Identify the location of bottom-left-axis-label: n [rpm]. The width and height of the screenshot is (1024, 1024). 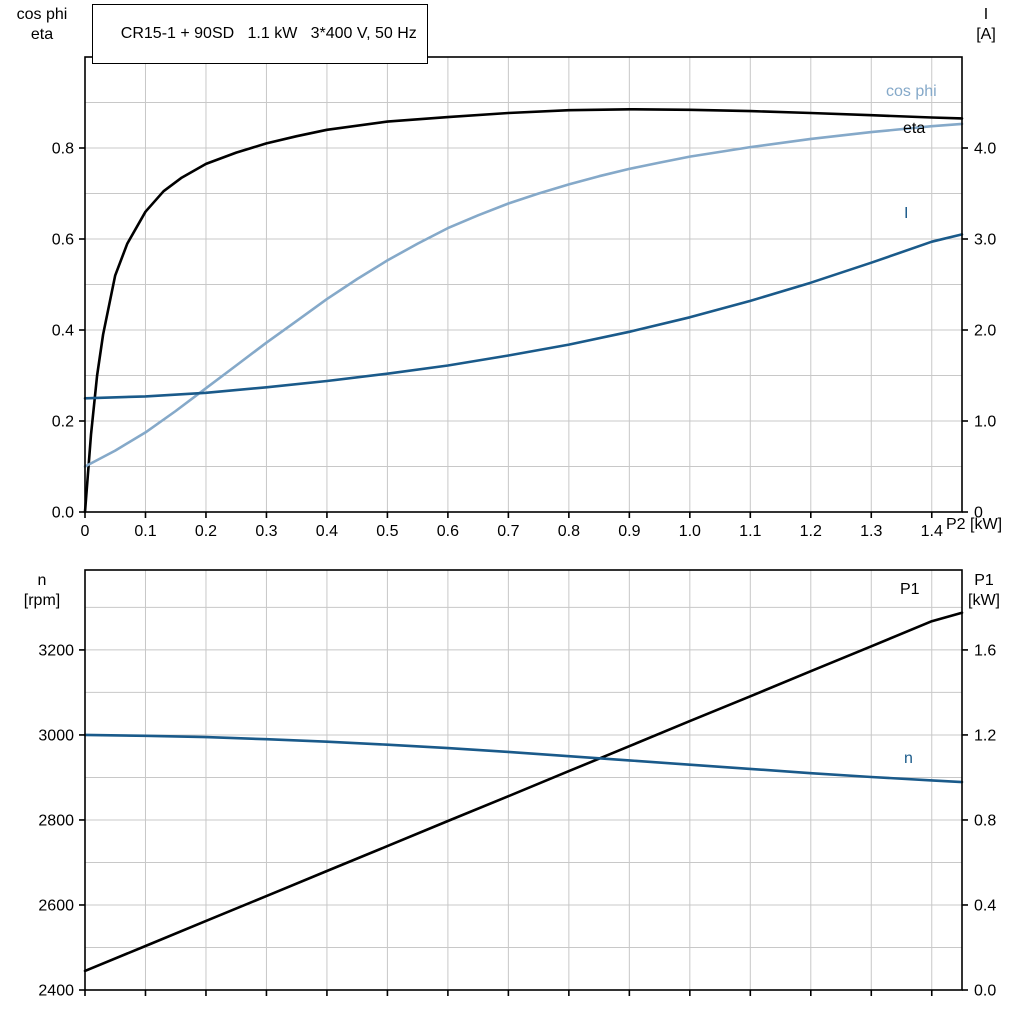
(42, 591).